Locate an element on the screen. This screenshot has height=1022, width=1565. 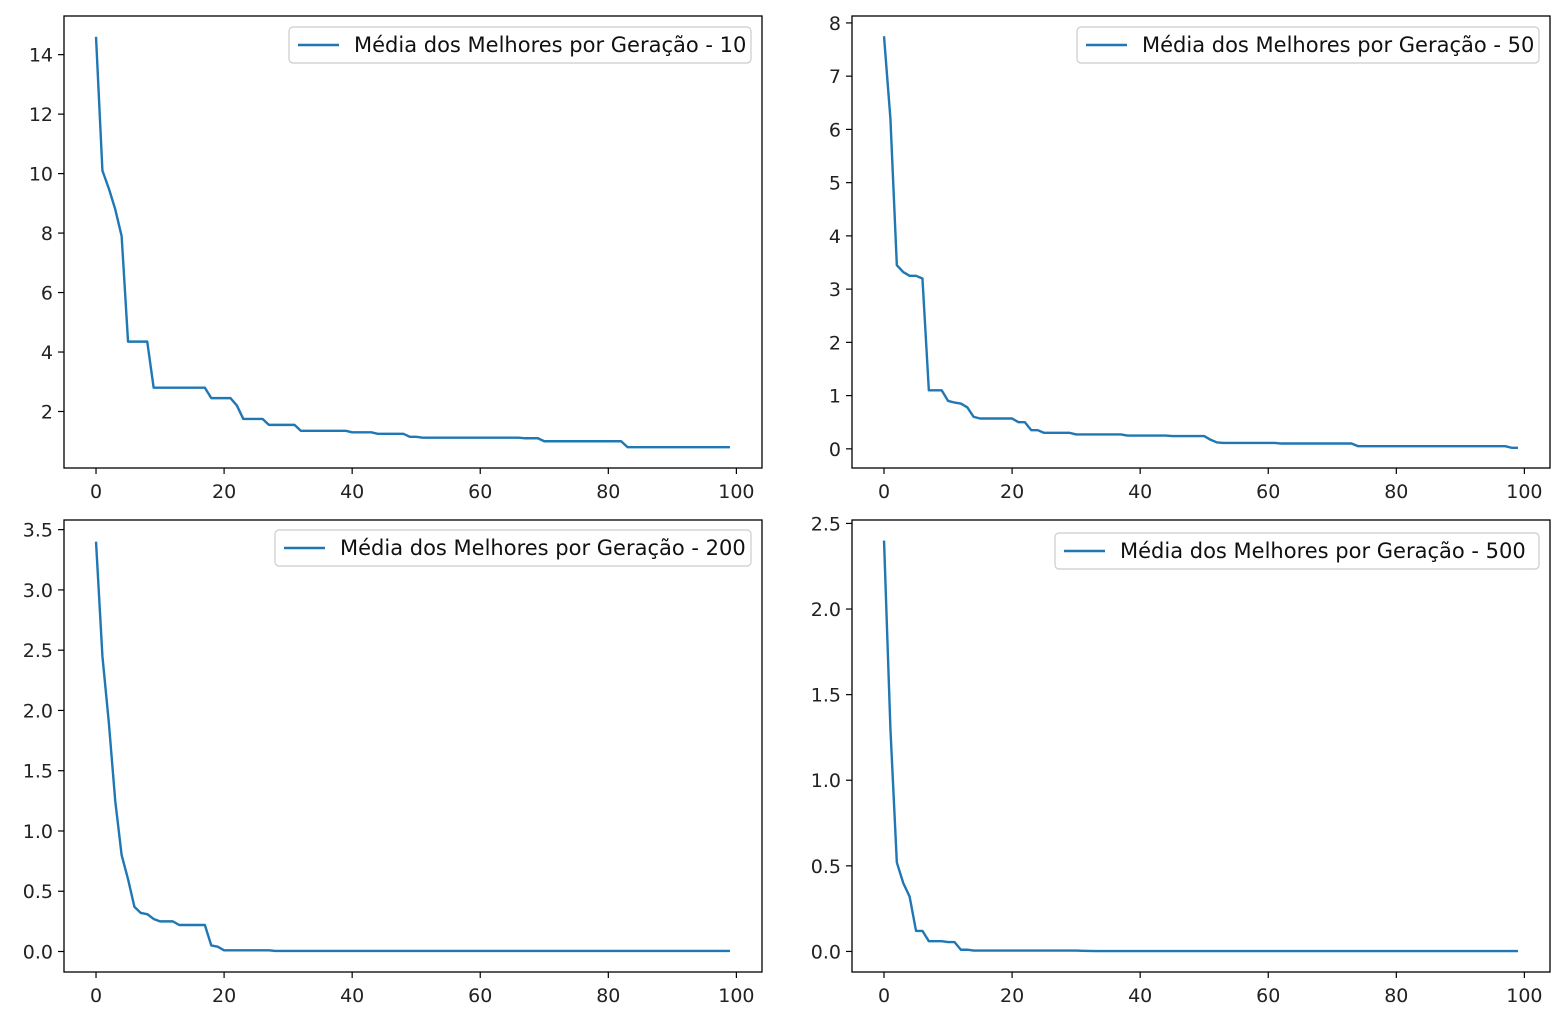
legend-label: Média dos Melhores por Geração - 500 is located at coordinates (1323, 551).